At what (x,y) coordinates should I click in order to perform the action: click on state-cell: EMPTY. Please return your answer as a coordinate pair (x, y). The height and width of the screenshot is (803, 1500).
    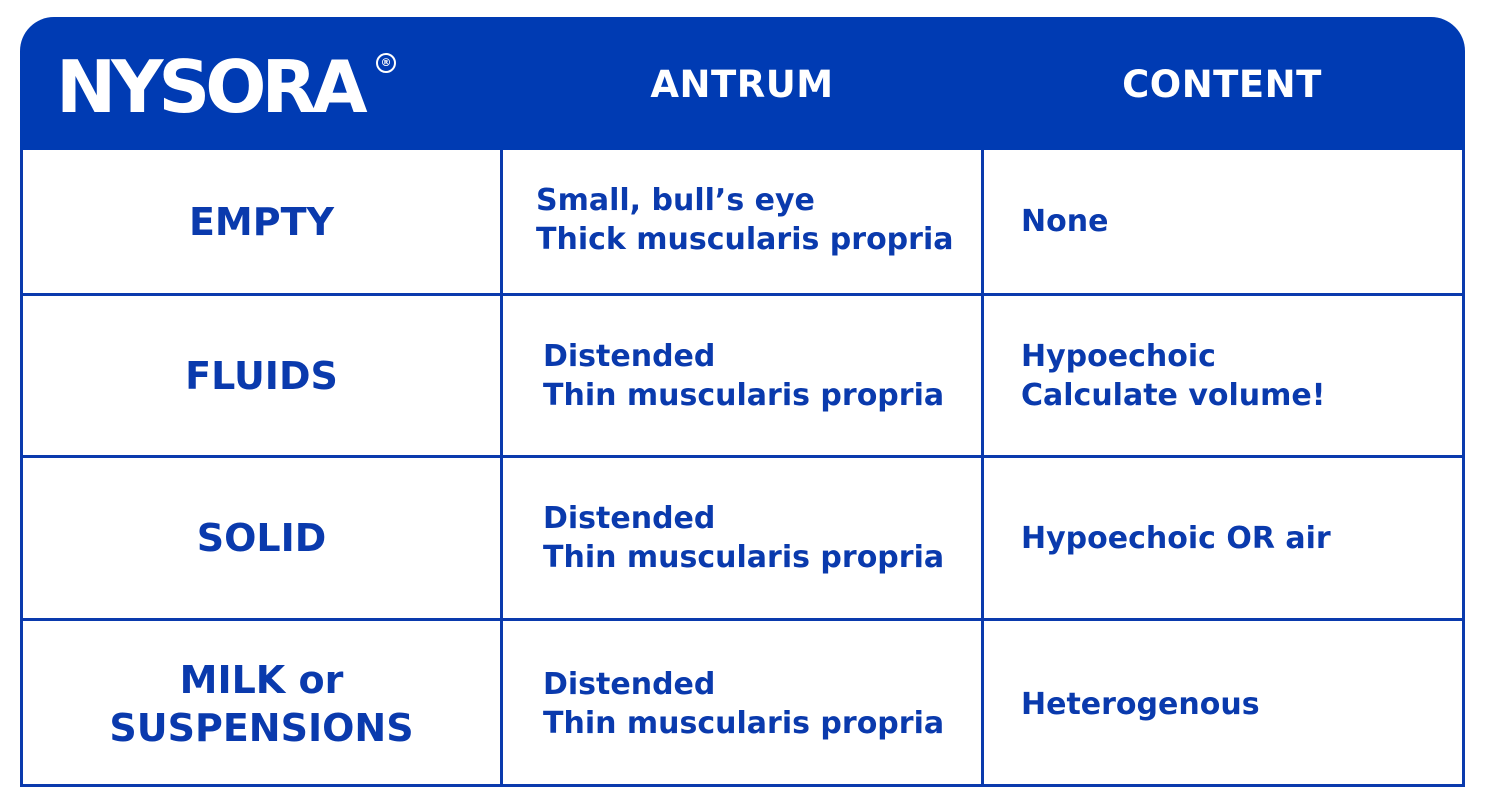
    Looking at the image, I should click on (263, 221).